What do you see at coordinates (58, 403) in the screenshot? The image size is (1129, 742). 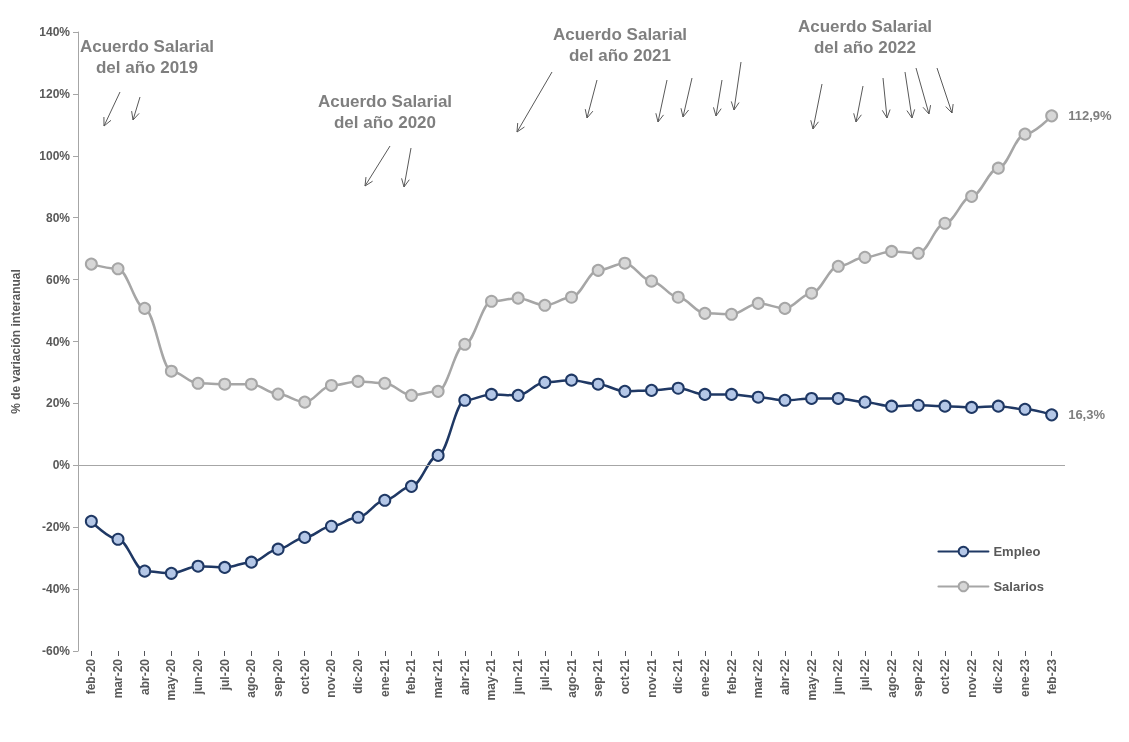 I see `y-tick-label: 20%` at bounding box center [58, 403].